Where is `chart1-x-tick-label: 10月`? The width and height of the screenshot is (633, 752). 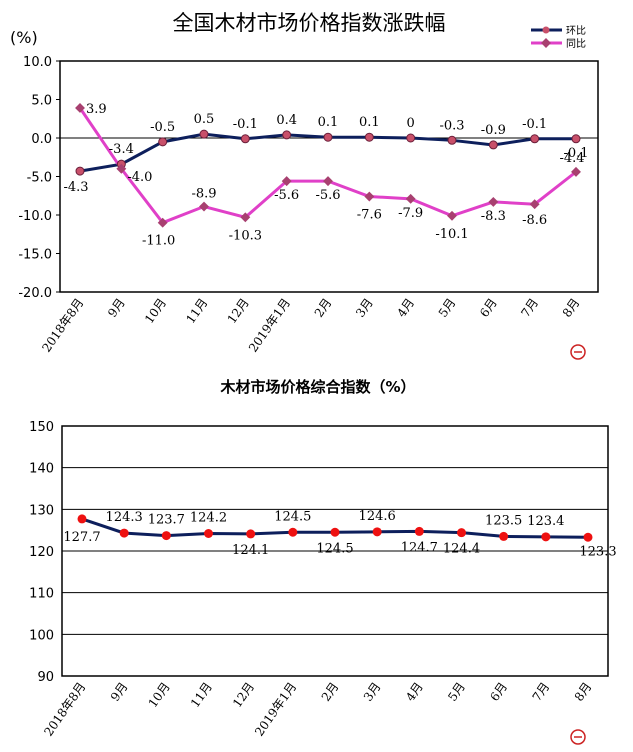 chart1-x-tick-label: 10月 is located at coordinates (155, 311).